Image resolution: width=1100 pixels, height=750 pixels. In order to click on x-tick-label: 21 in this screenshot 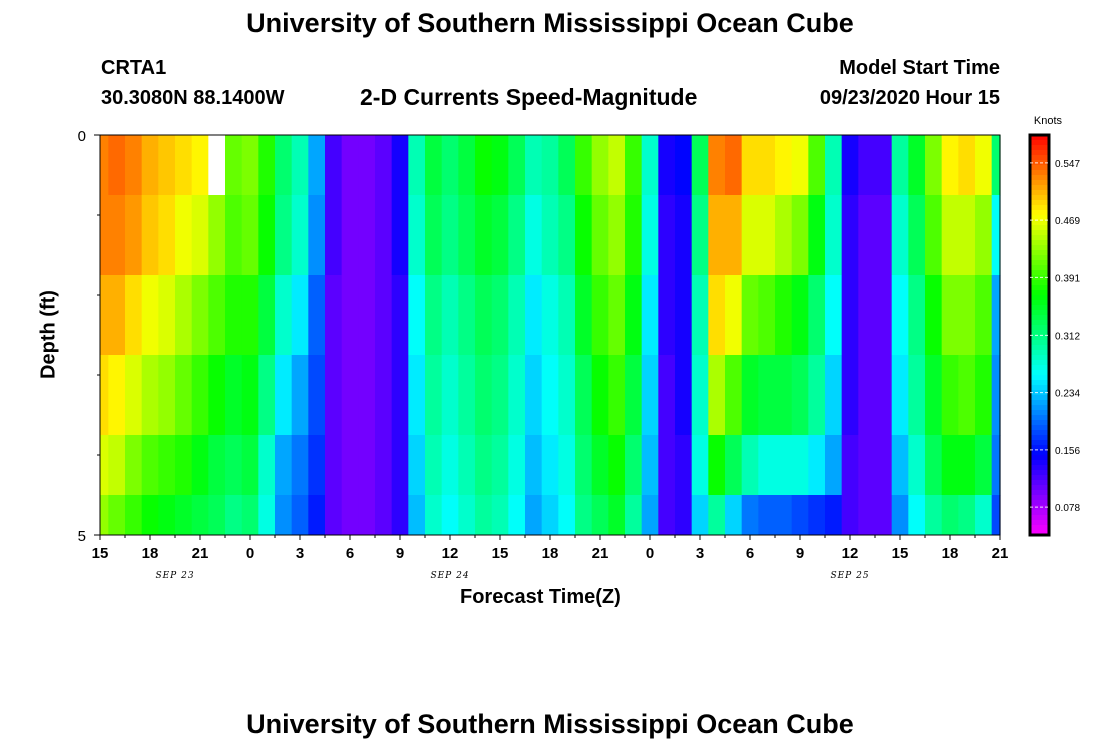, I will do `click(1000, 553)`.